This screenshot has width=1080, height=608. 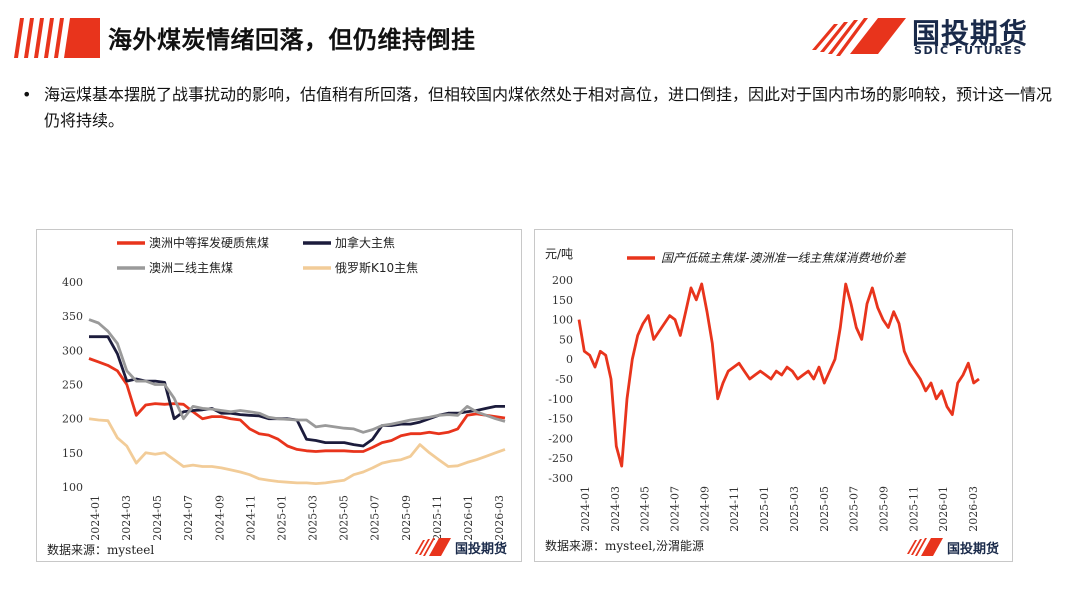 I want to click on chart-2-logo: 国投期货, so click(x=953, y=549).